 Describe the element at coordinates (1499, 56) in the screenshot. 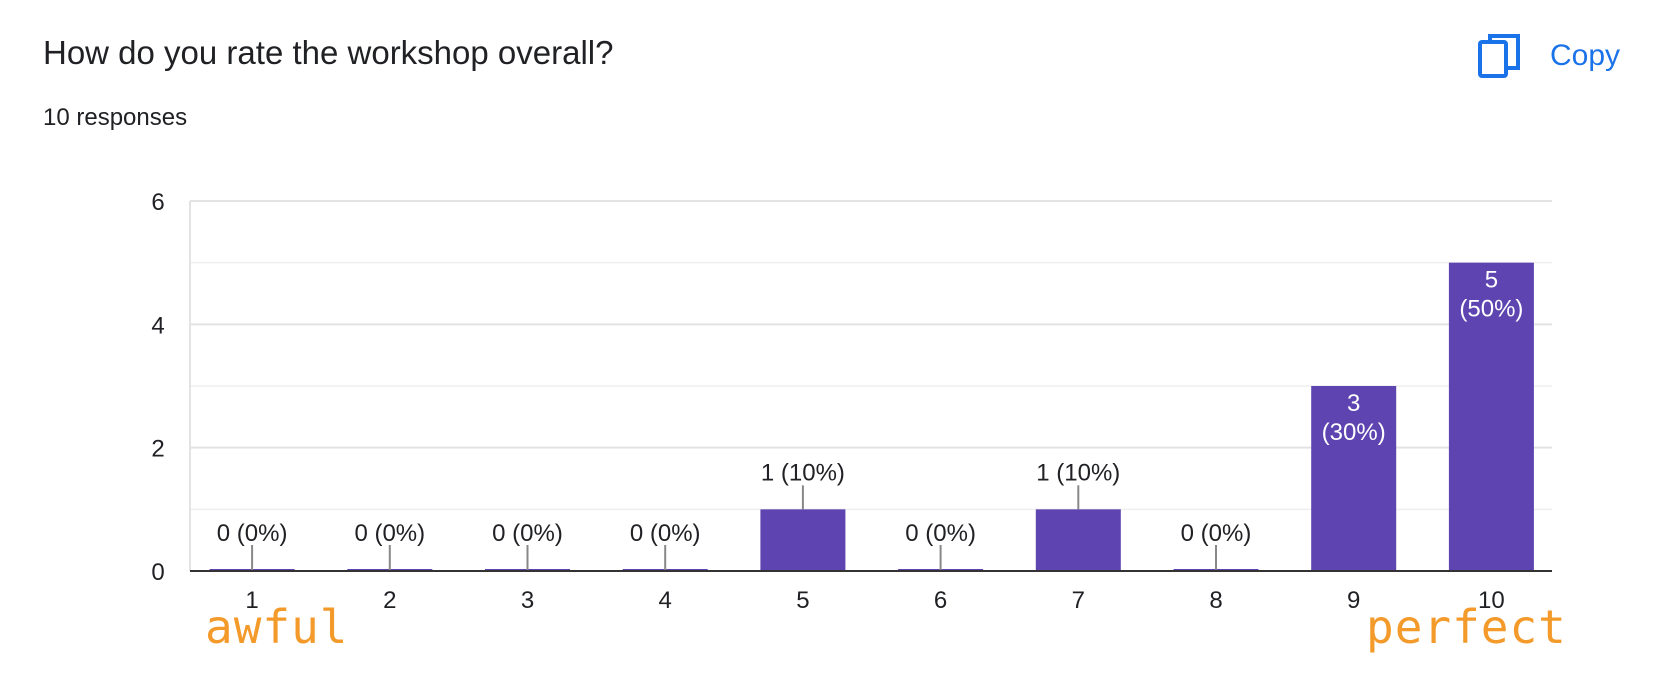

I see `copy-icon` at that location.